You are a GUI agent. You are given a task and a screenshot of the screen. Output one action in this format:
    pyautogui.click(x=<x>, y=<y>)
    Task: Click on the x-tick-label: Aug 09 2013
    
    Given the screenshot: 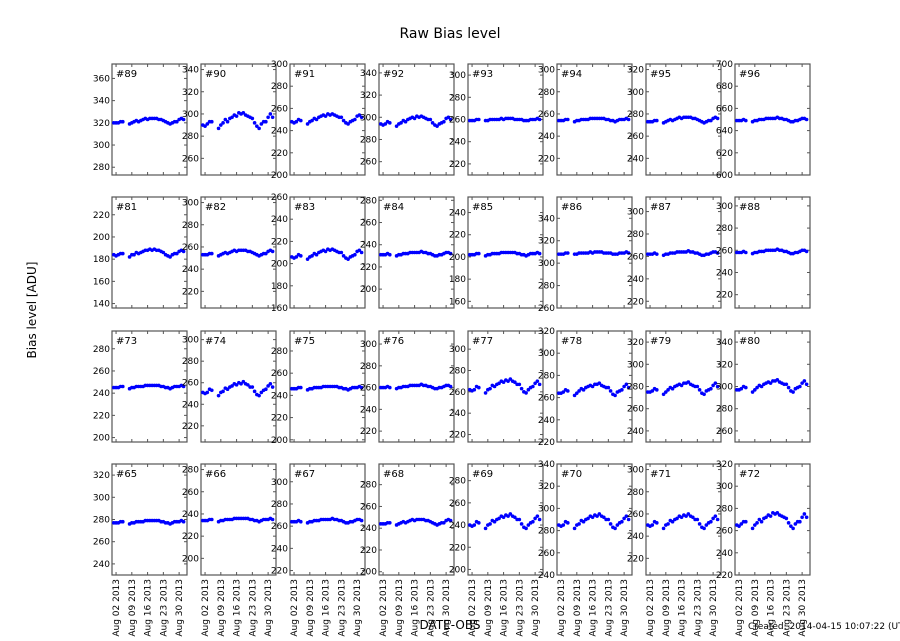 What is the action you would take?
    pyautogui.click(x=667, y=608)
    